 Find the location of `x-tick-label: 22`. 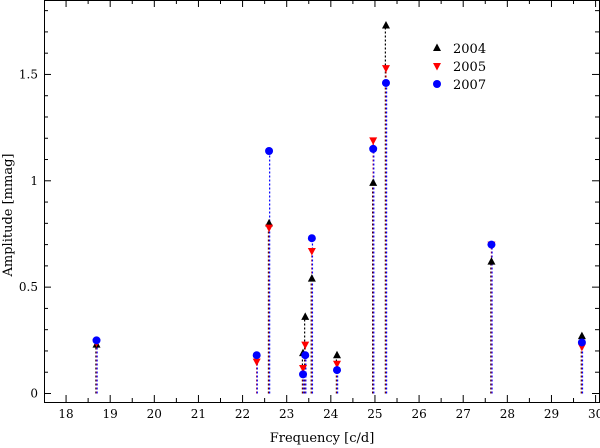

x-tick-label: 22 is located at coordinates (242, 414).